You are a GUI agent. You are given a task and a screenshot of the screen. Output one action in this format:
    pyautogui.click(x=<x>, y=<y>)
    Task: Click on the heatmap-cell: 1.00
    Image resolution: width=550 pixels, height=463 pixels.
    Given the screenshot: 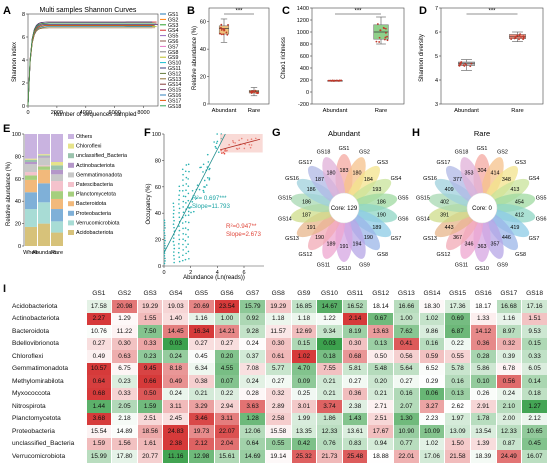 What is the action you would take?
    pyautogui.click(x=406, y=318)
    